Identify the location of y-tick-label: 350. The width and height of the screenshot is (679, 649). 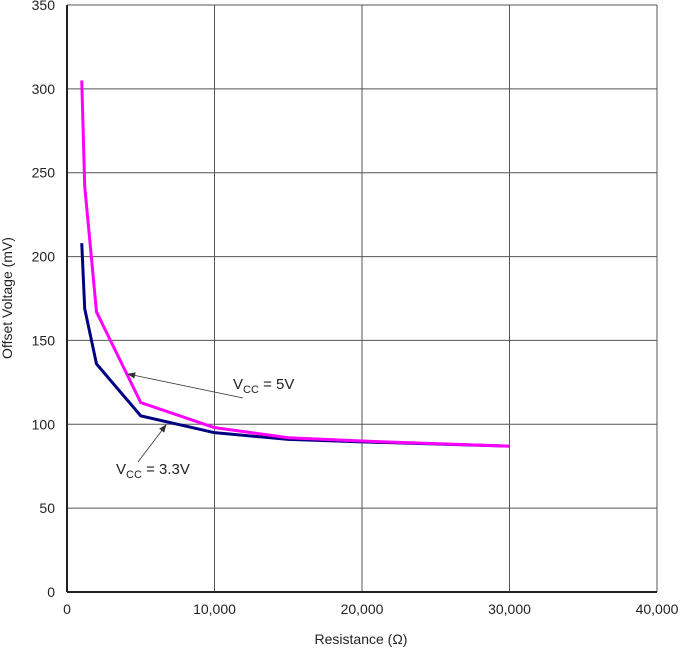
(44, 6).